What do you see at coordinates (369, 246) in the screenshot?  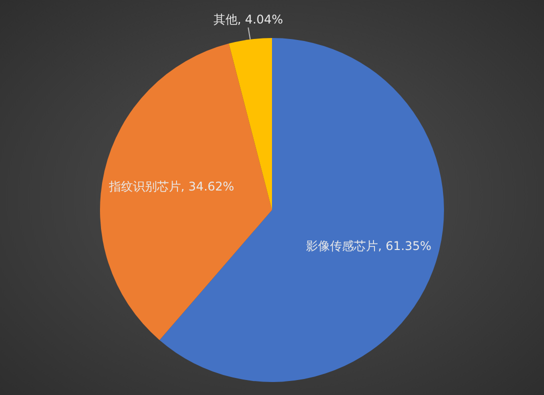 I see `slice-label: 影像传感芯片, 61.35%` at bounding box center [369, 246].